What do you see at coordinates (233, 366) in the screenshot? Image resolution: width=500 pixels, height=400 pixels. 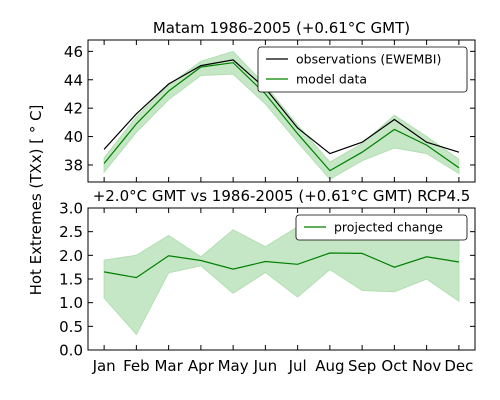 I see `x-tick-label: May` at bounding box center [233, 366].